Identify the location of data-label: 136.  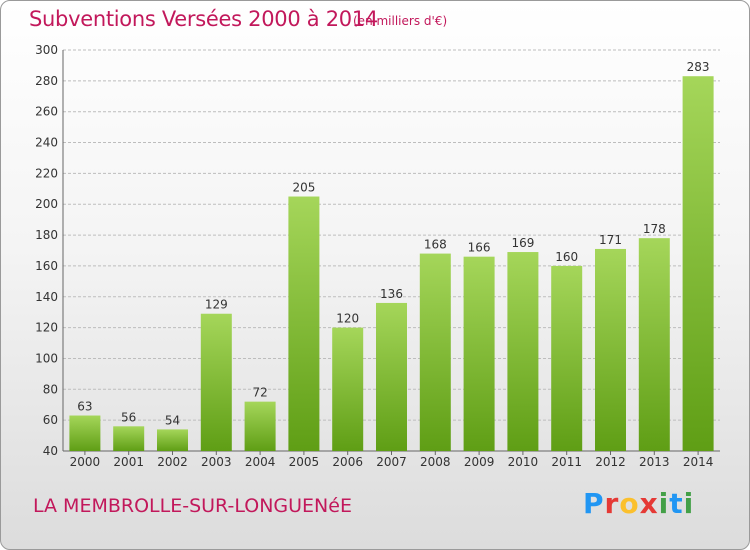
(391, 294).